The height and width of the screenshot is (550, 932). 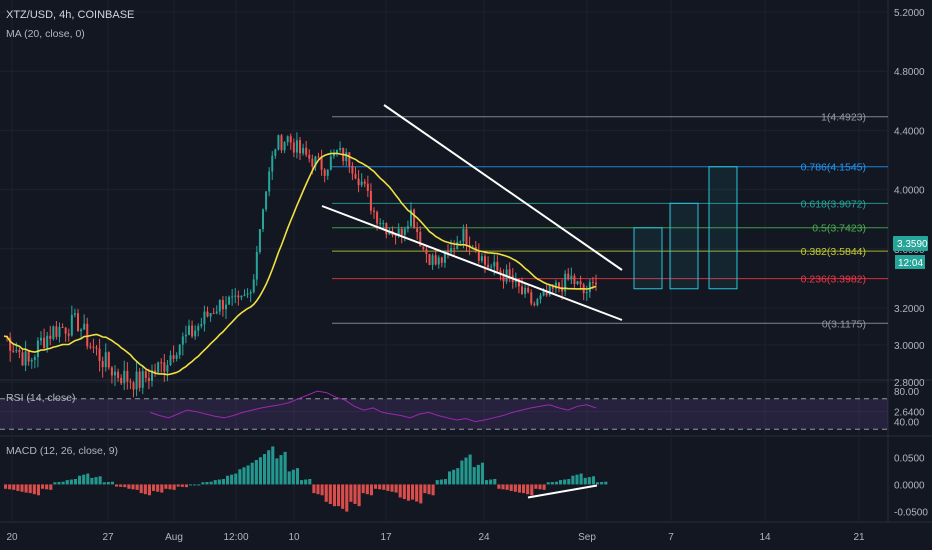 What do you see at coordinates (909, 13) in the screenshot?
I see `price-tick-label: 5.2000` at bounding box center [909, 13].